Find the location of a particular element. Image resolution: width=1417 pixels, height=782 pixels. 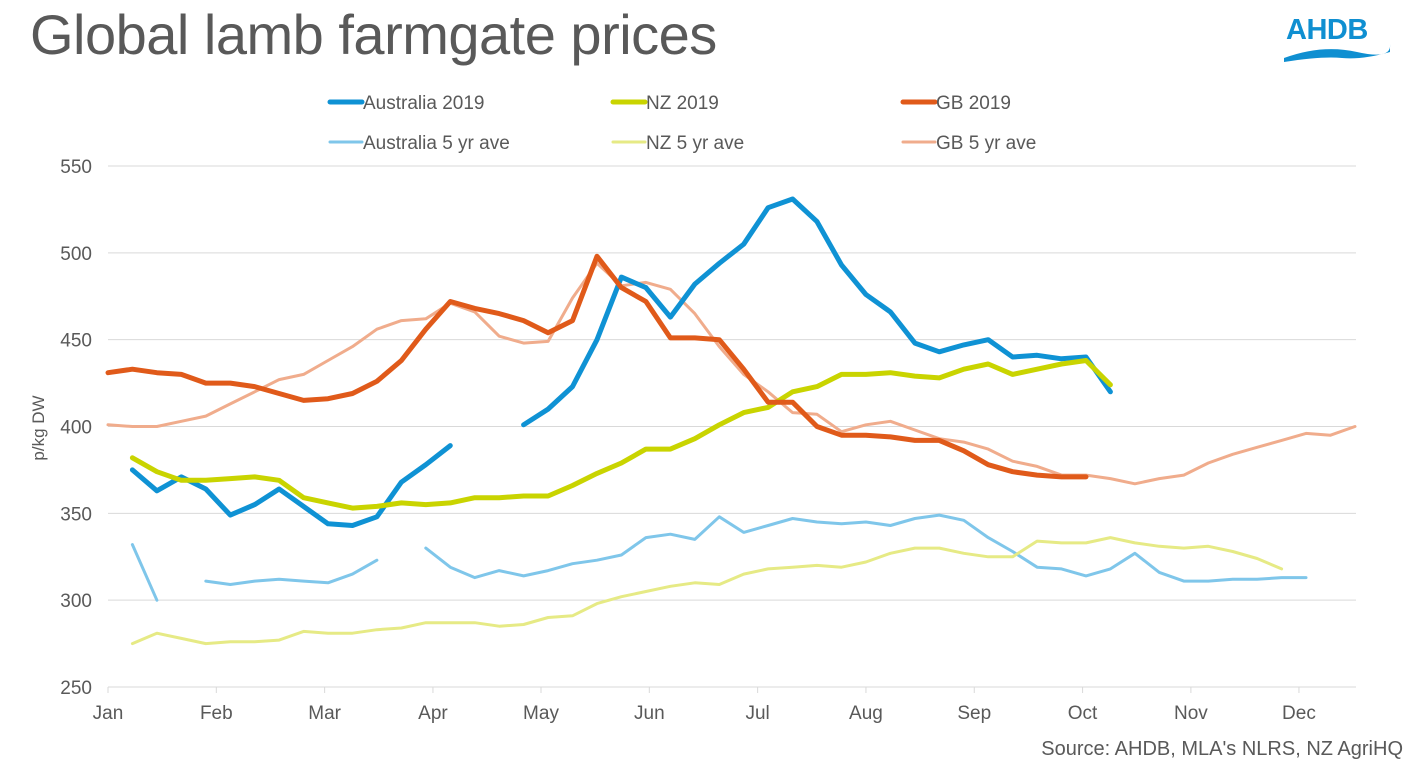

legend-item-australia-5-yr-ave: Australia 5 yr ave is located at coordinates (419, 143).